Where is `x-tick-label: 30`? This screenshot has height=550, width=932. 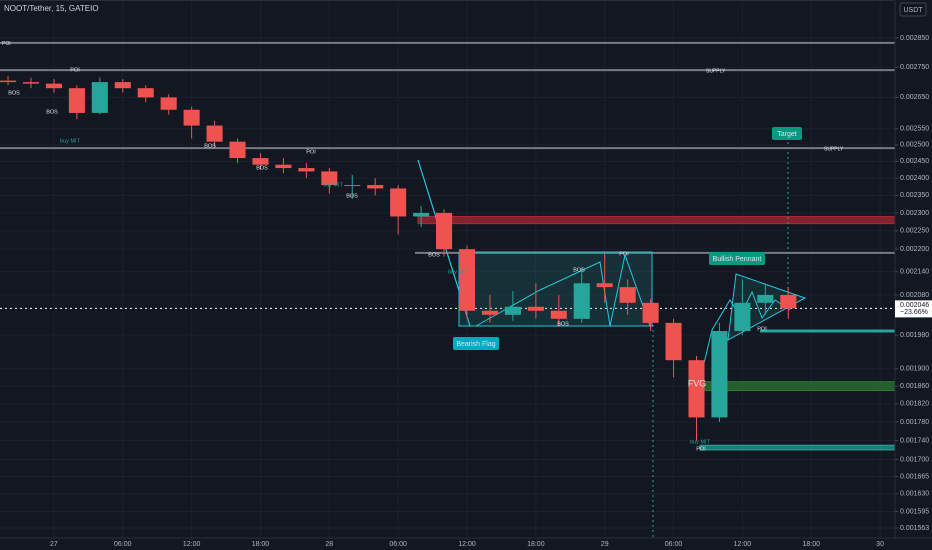
x-tick-label: 30 is located at coordinates (880, 544).